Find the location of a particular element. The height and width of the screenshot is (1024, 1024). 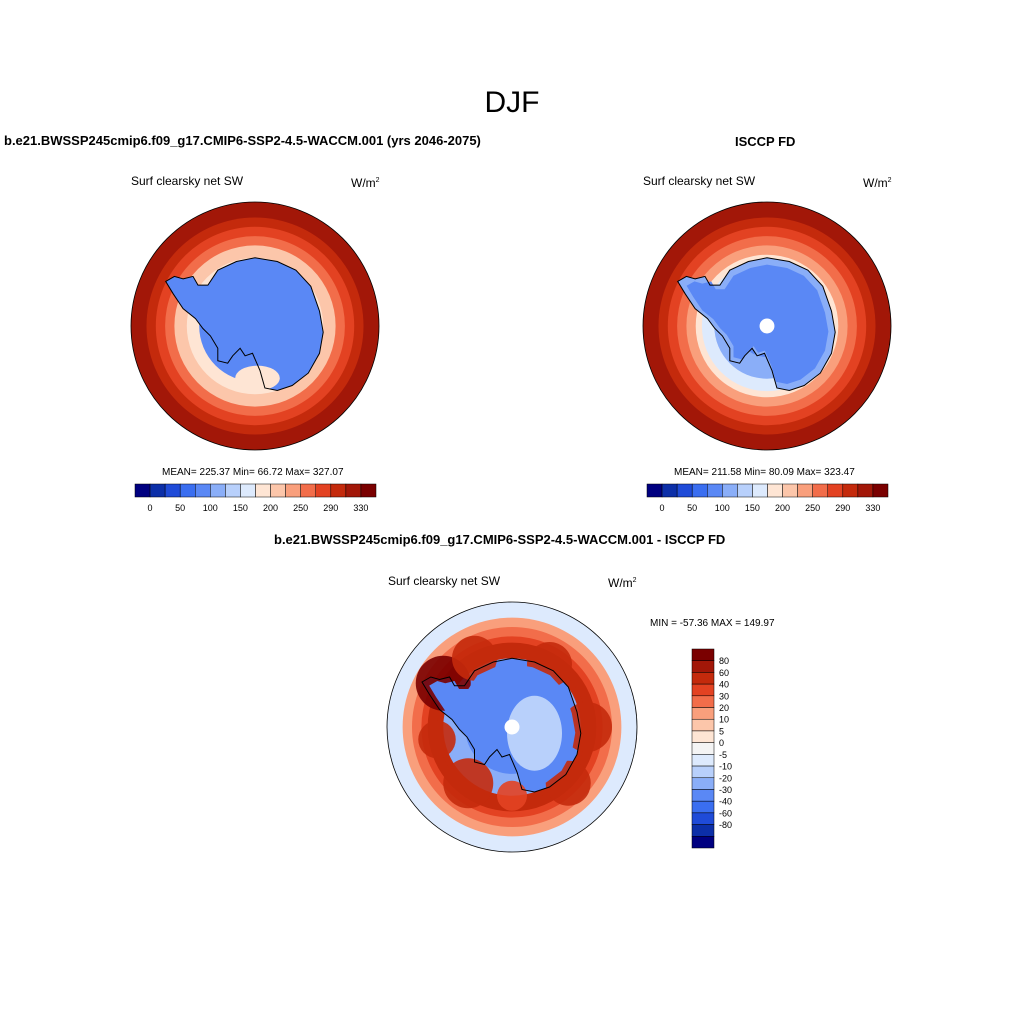

colorbar-3-label-11: -30 is located at coordinates (725, 790).